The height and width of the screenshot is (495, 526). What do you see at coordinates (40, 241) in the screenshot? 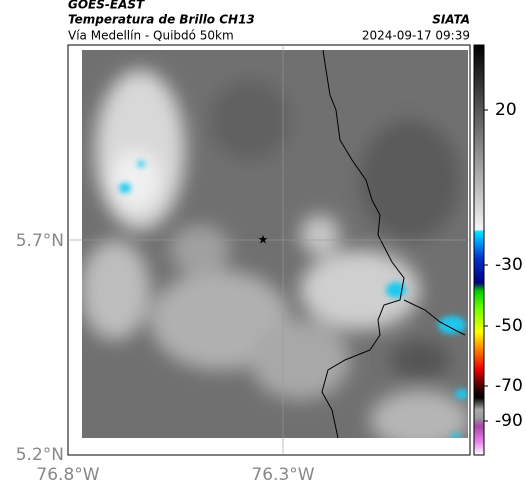
I see `lat-label: 5.7°N` at bounding box center [40, 241].